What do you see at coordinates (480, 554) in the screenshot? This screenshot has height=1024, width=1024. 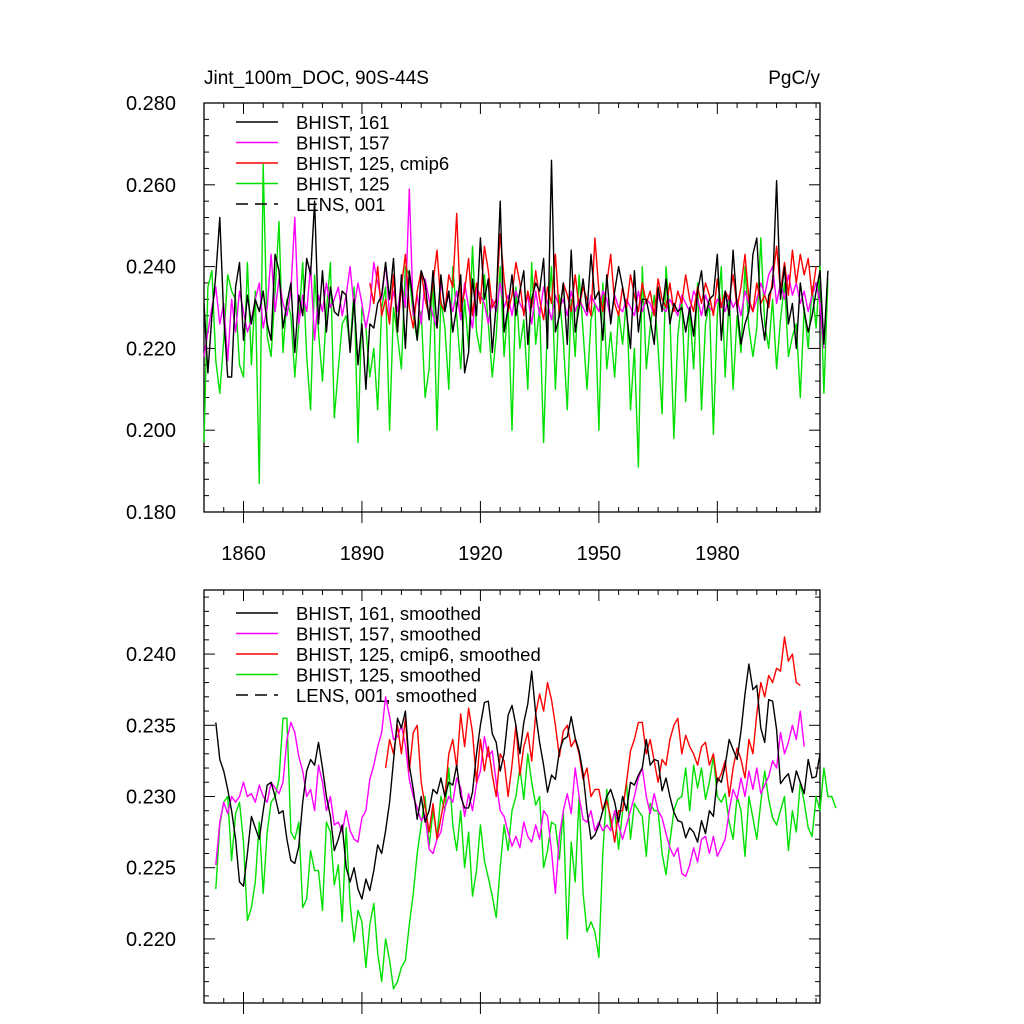 I see `top-x-tick-label: 1920` at bounding box center [480, 554].